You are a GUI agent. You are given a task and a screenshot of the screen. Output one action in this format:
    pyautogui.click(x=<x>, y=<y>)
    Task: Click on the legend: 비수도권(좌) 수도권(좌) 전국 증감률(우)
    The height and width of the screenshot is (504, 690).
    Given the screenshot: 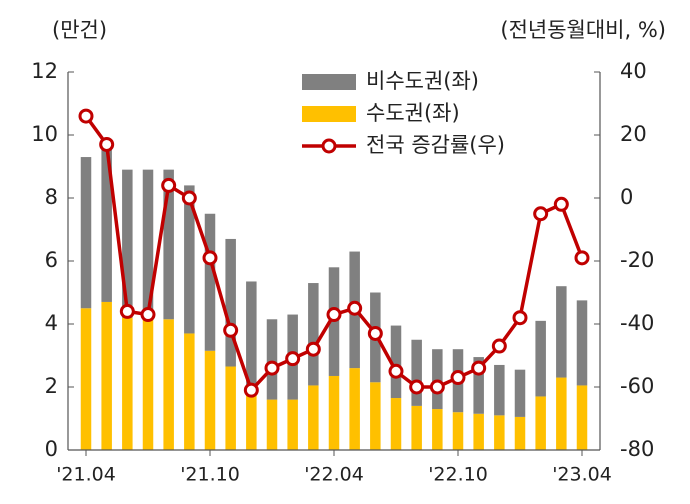 What is the action you would take?
    pyautogui.click(x=403, y=113)
    